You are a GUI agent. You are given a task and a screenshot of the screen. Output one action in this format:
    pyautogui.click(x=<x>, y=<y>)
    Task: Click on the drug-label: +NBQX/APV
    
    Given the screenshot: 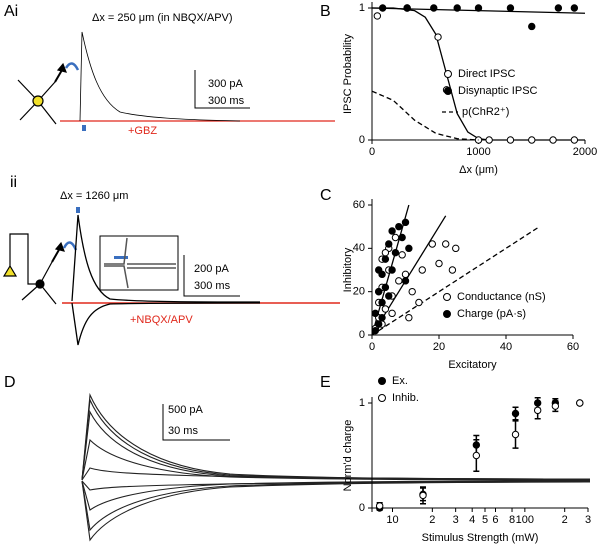 What is the action you would take?
    pyautogui.click(x=161, y=320)
    